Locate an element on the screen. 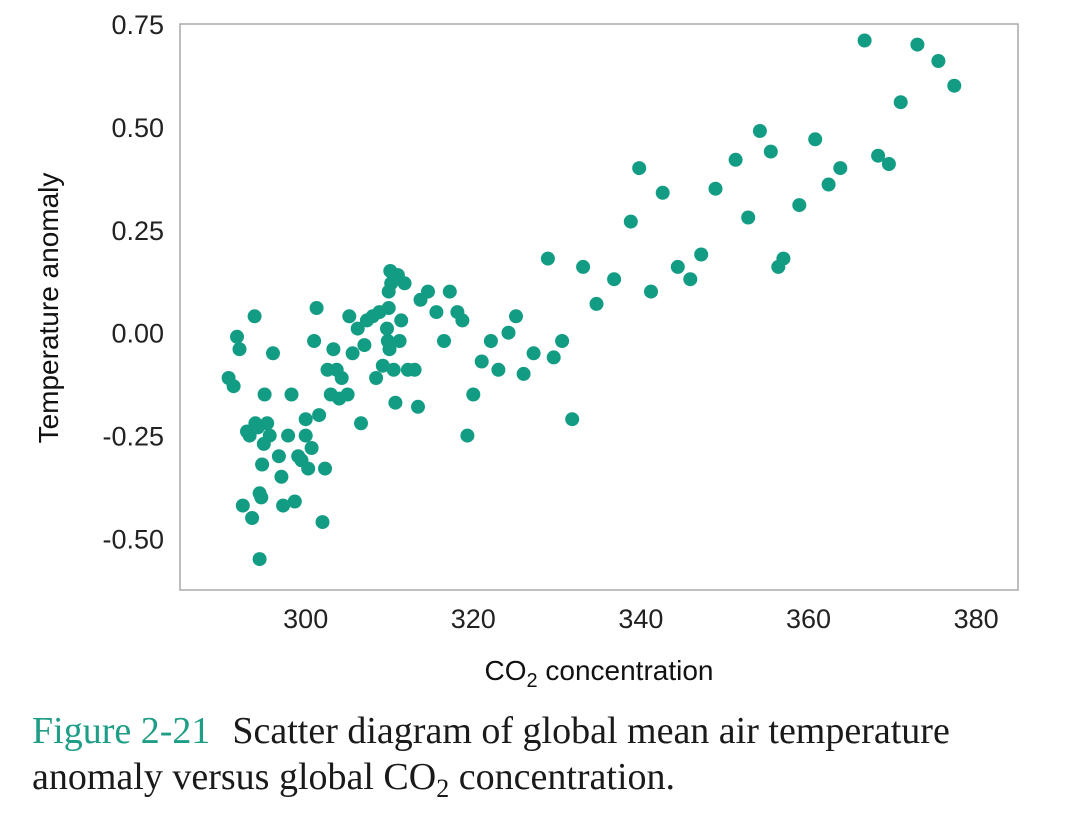  x-tick-label: 380 is located at coordinates (976, 619).